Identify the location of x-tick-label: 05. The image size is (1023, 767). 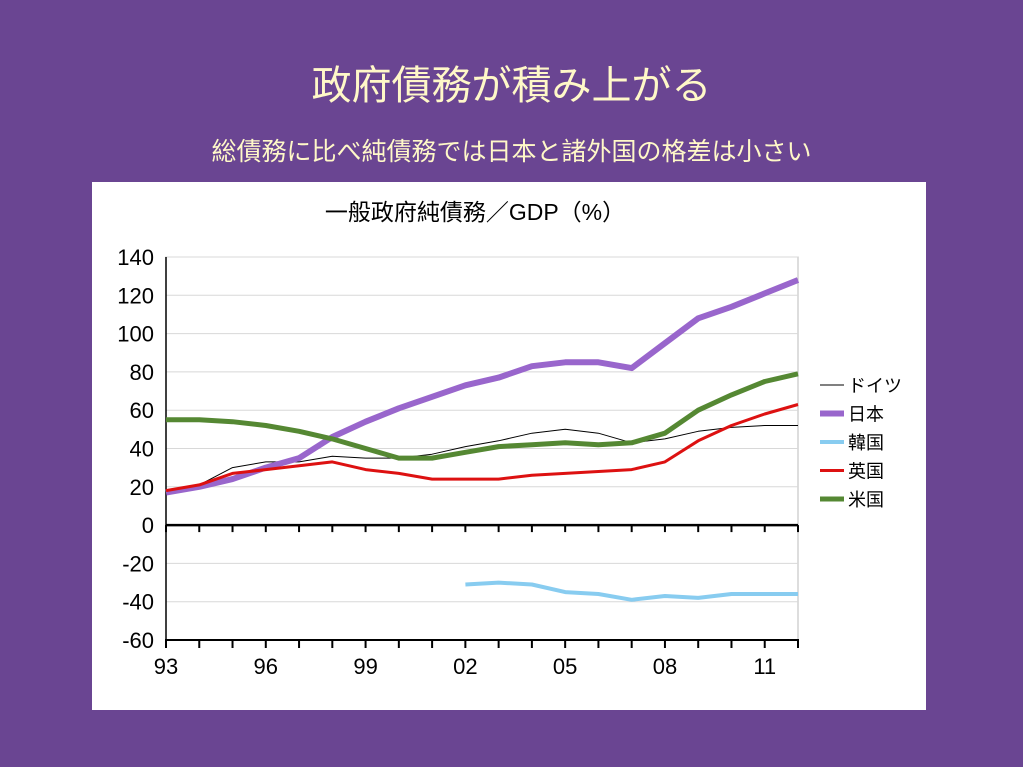
(565, 666).